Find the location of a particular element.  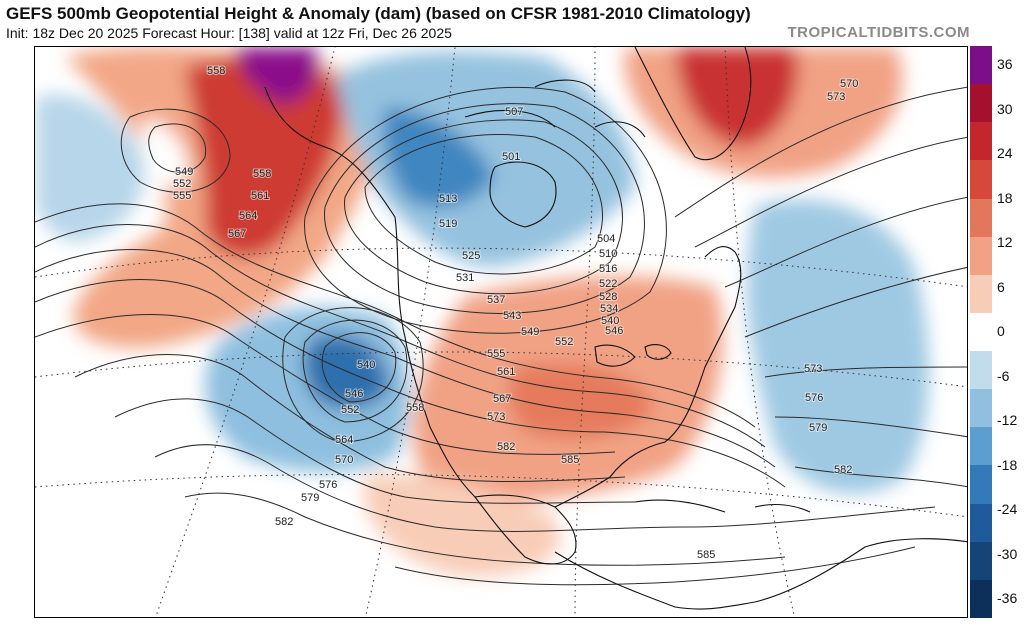

anomaly-positive-pacific-core is located at coordinates (265, 158).